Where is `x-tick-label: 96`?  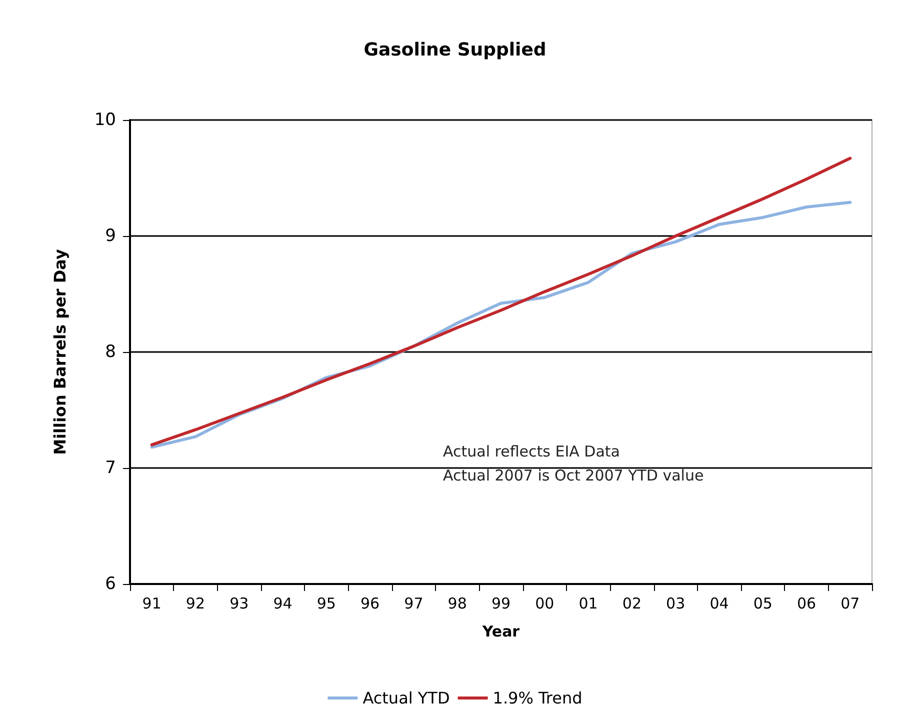
x-tick-label: 96 is located at coordinates (370, 603).